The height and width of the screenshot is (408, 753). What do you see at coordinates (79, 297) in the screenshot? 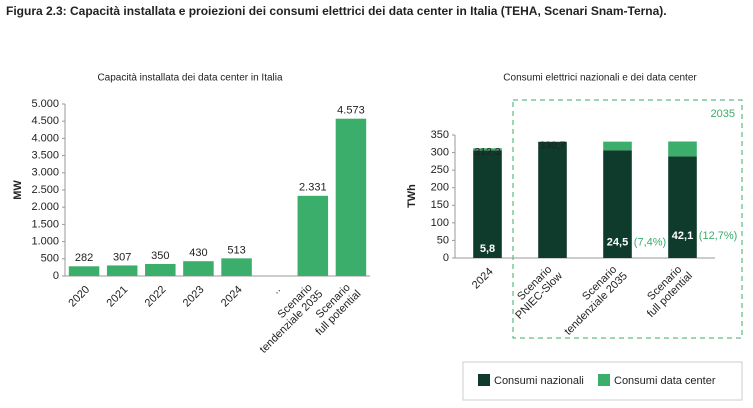
I see `x-tick-label: 2020` at bounding box center [79, 297].